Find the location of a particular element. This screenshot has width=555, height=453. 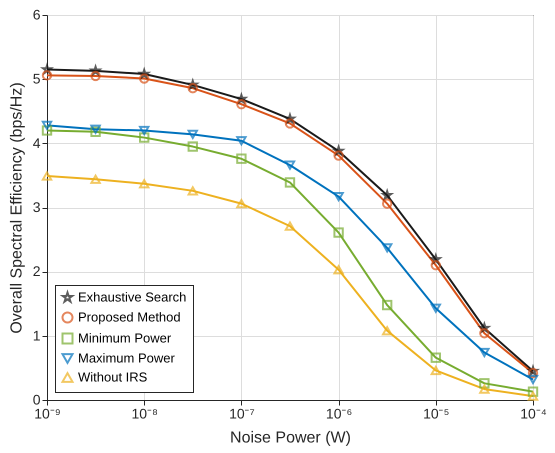

x-tick-label: 10⁻⁸ is located at coordinates (144, 414).